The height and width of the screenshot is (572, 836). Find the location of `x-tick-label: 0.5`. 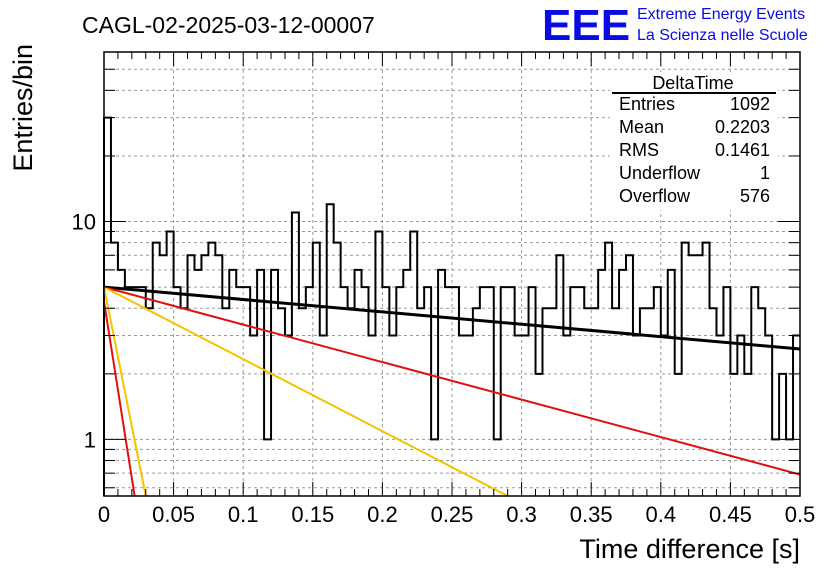

x-tick-label: 0.5 is located at coordinates (800, 514).